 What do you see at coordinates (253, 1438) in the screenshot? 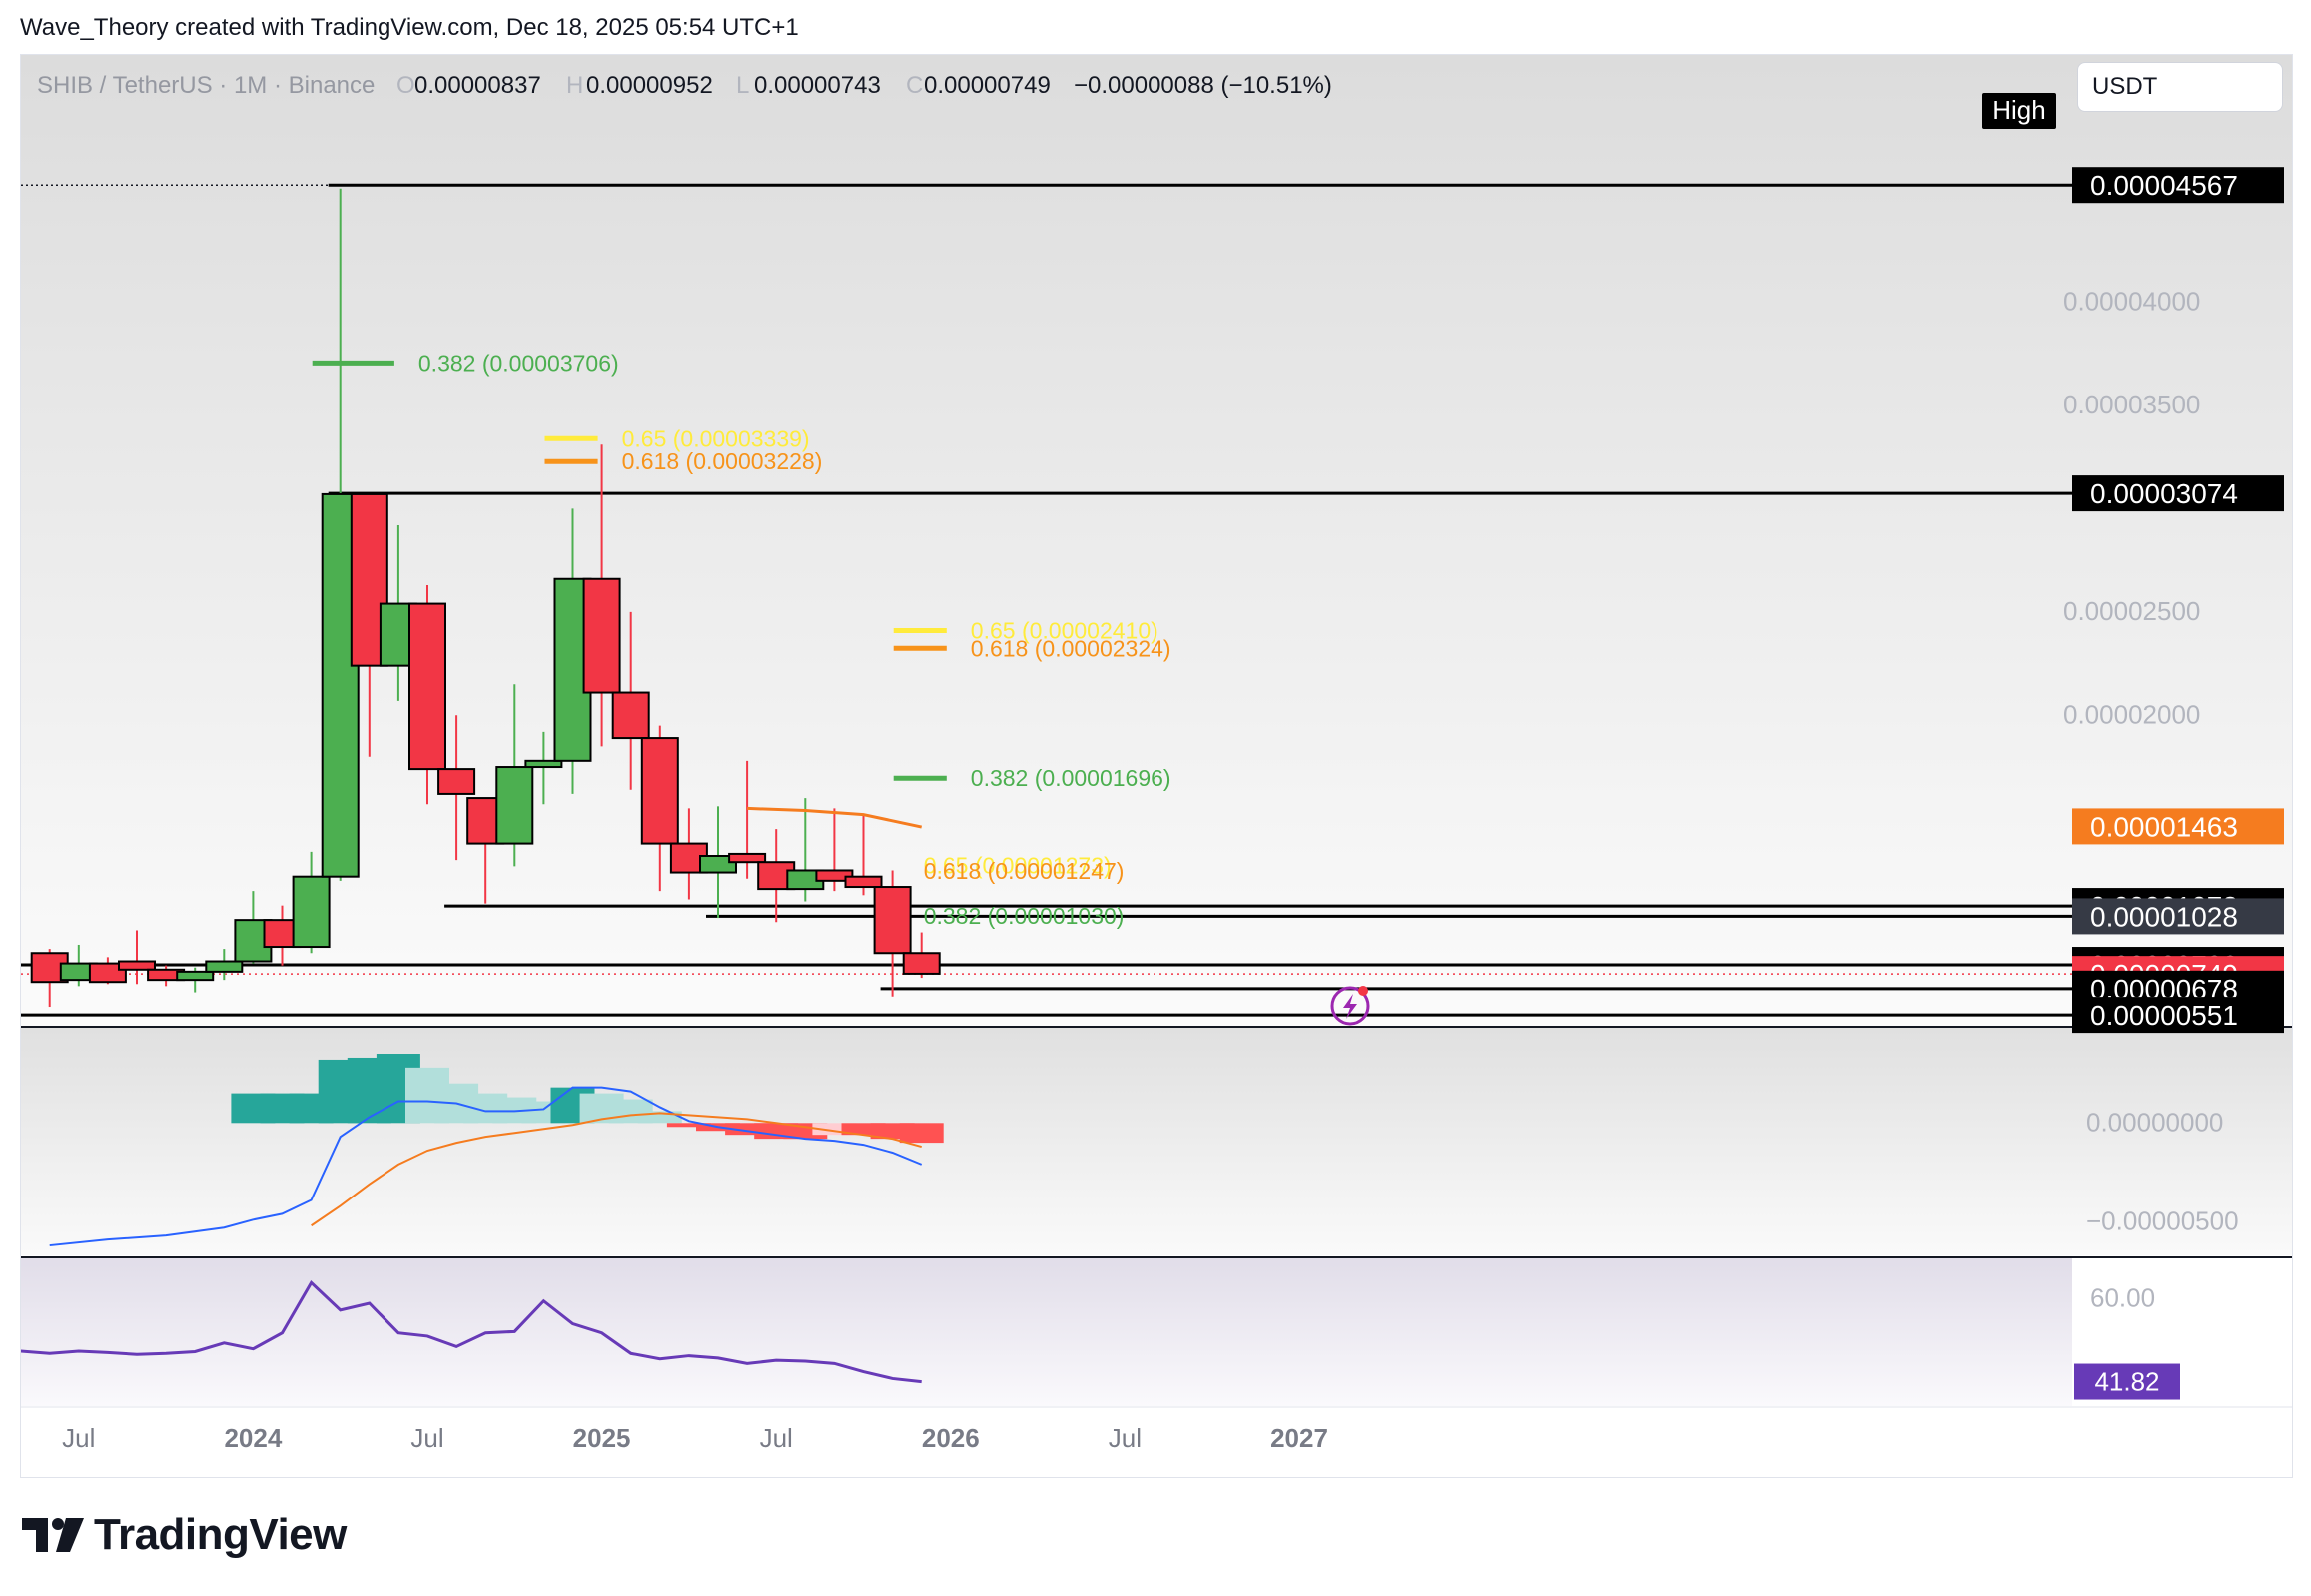
I see `time-axis-tick: 2024` at bounding box center [253, 1438].